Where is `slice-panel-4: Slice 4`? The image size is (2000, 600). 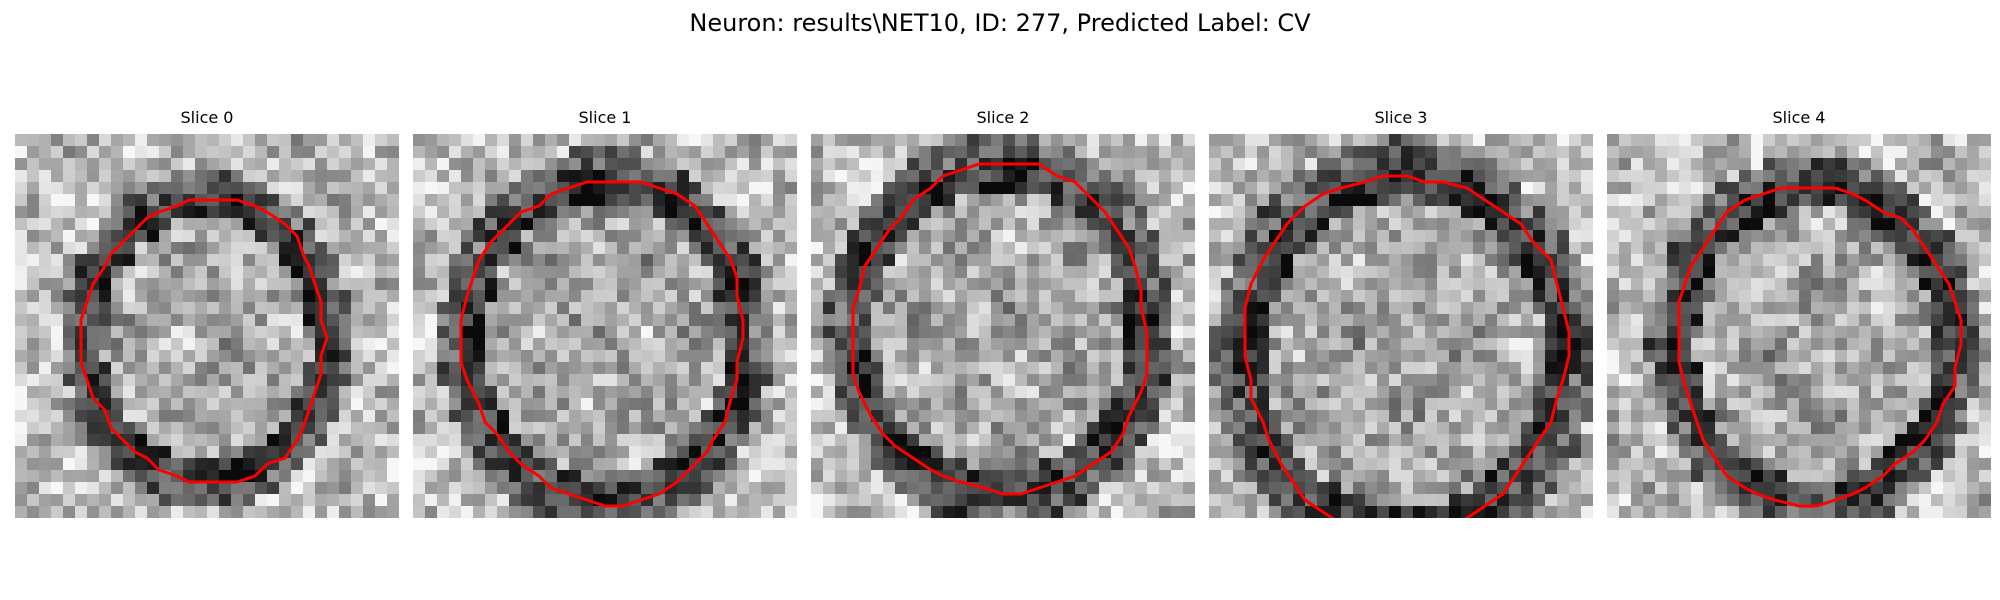 slice-panel-4: Slice 4 is located at coordinates (1799, 314).